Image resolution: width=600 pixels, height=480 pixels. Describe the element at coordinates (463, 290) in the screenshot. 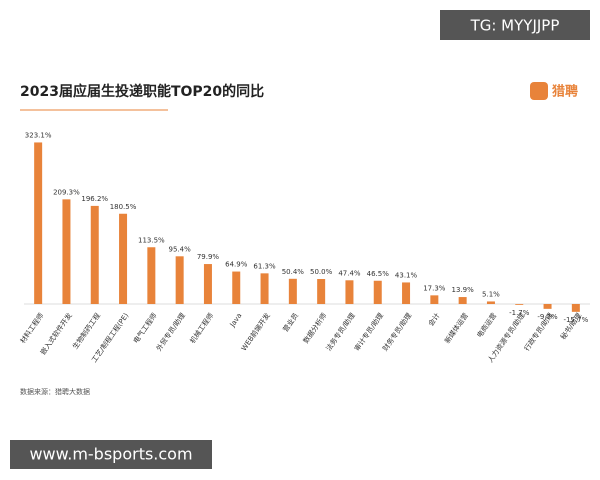

I see `value-label: 13.9%` at that location.